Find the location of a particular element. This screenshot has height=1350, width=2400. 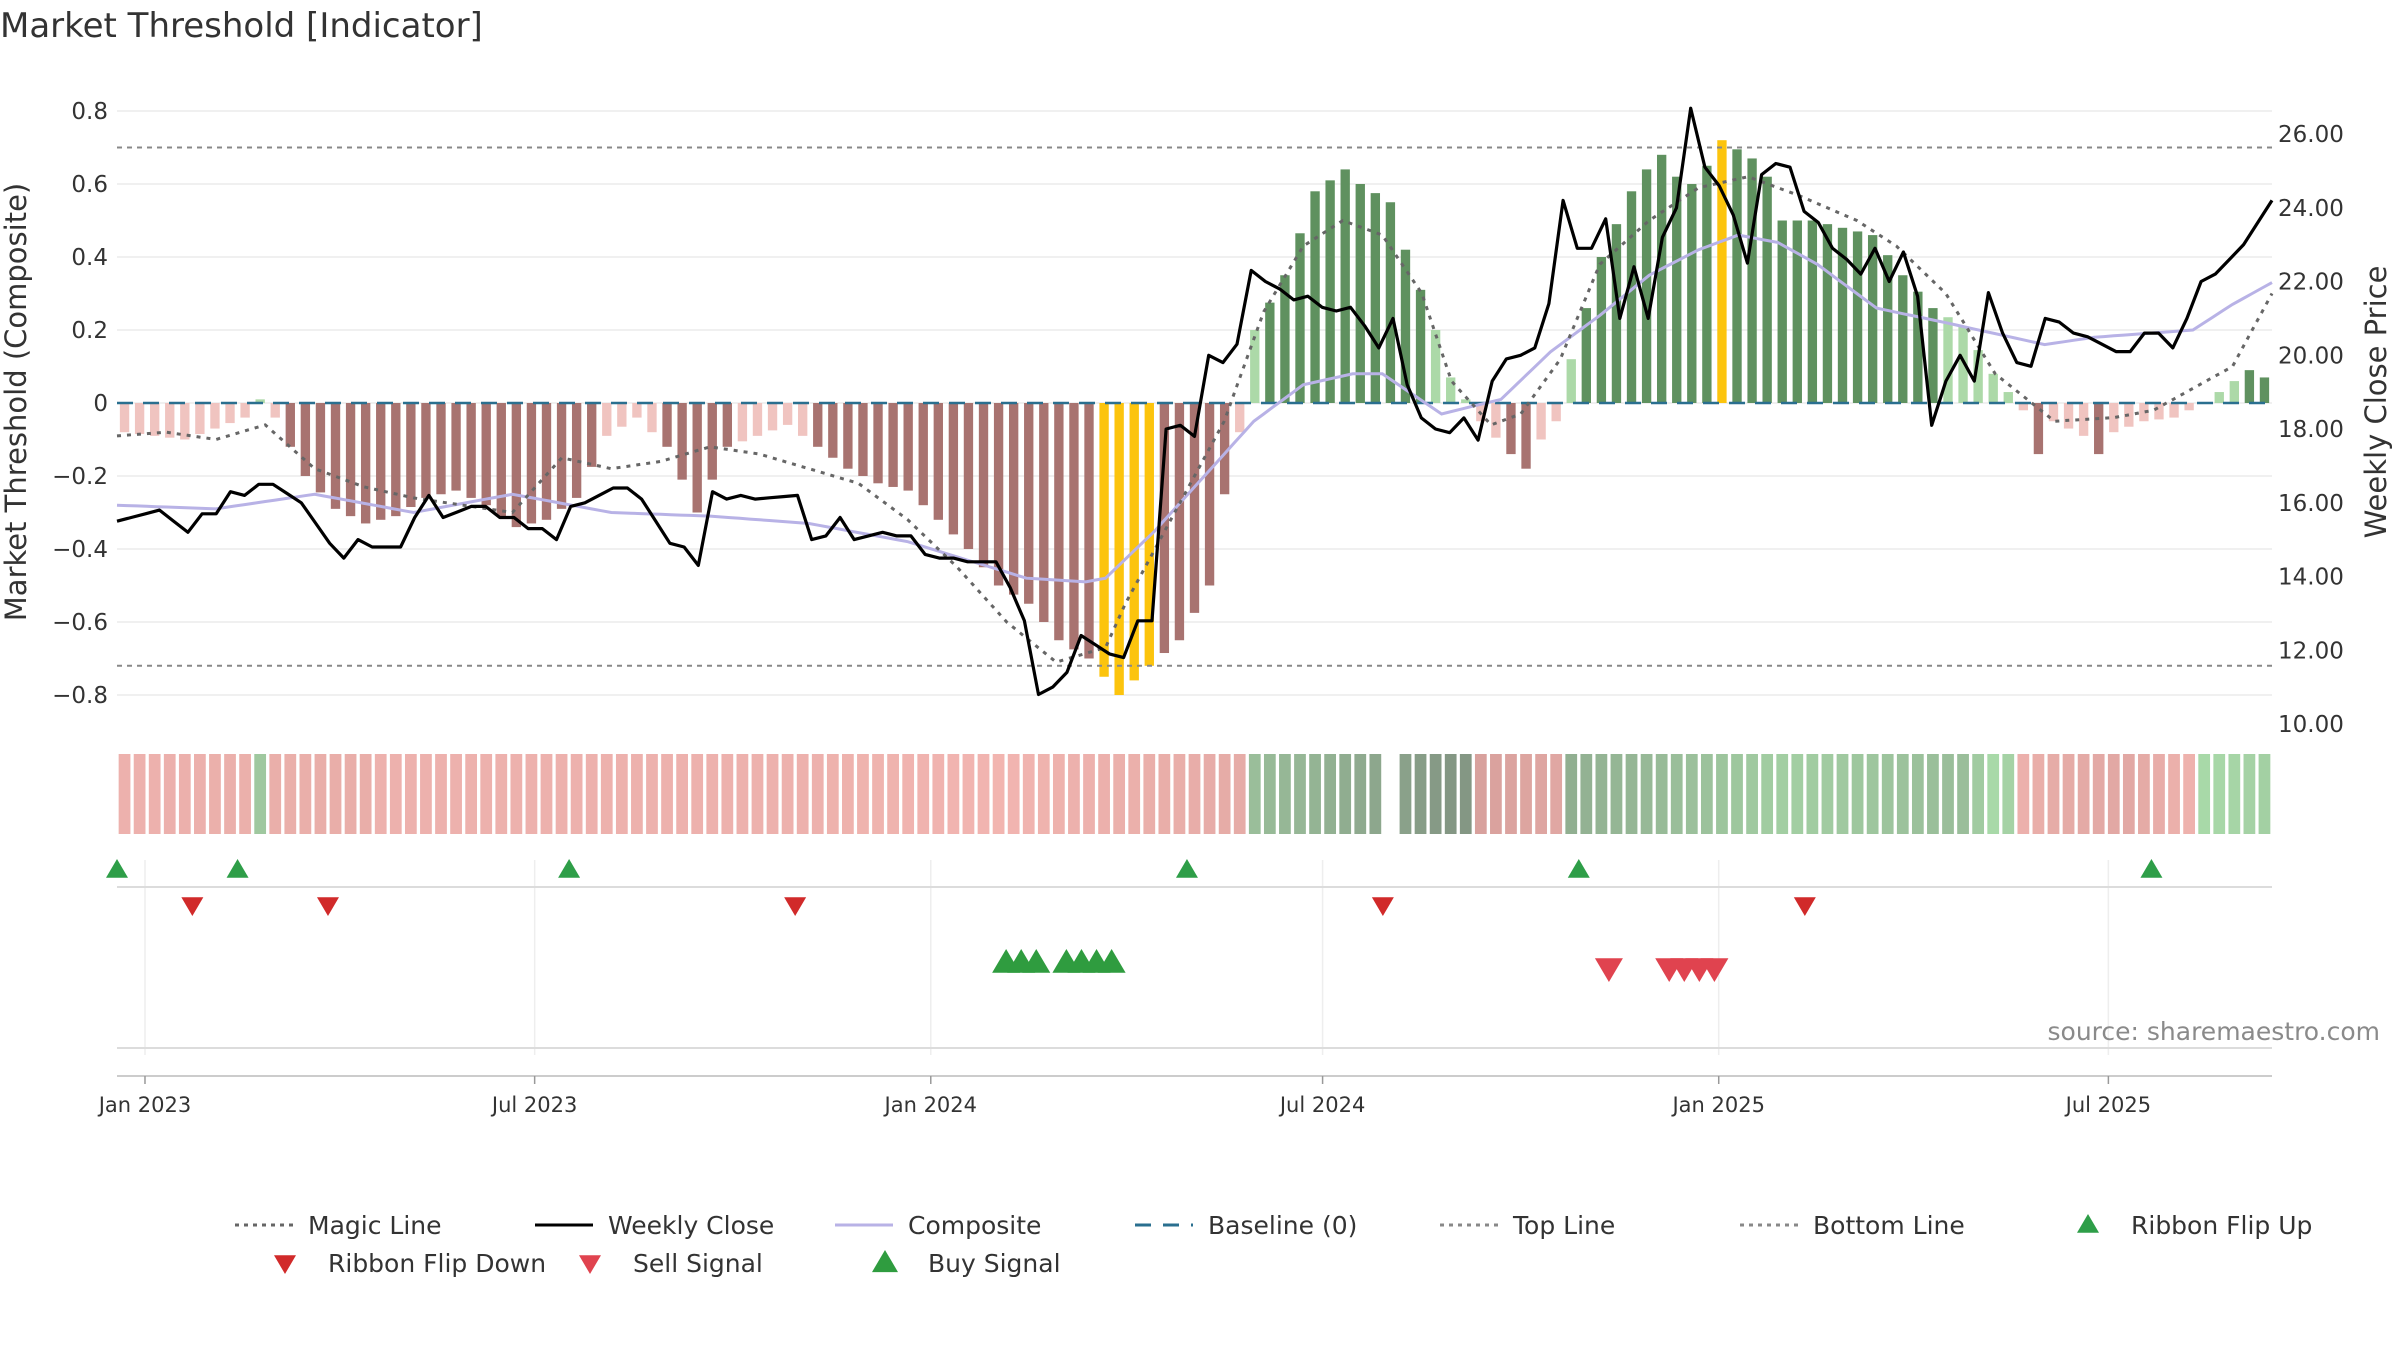

buy-signal-marker is located at coordinates (1036, 961).